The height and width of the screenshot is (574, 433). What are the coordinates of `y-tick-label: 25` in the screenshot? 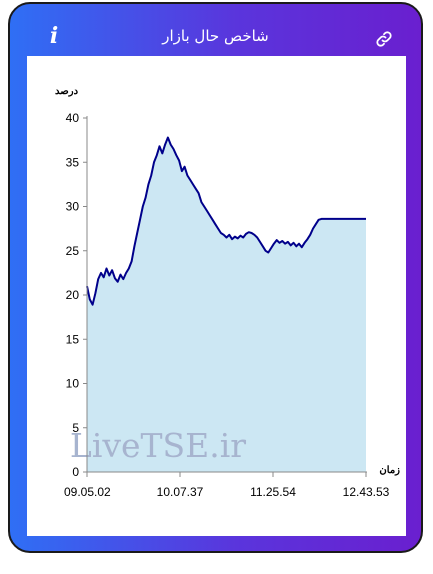 It's located at (73, 251).